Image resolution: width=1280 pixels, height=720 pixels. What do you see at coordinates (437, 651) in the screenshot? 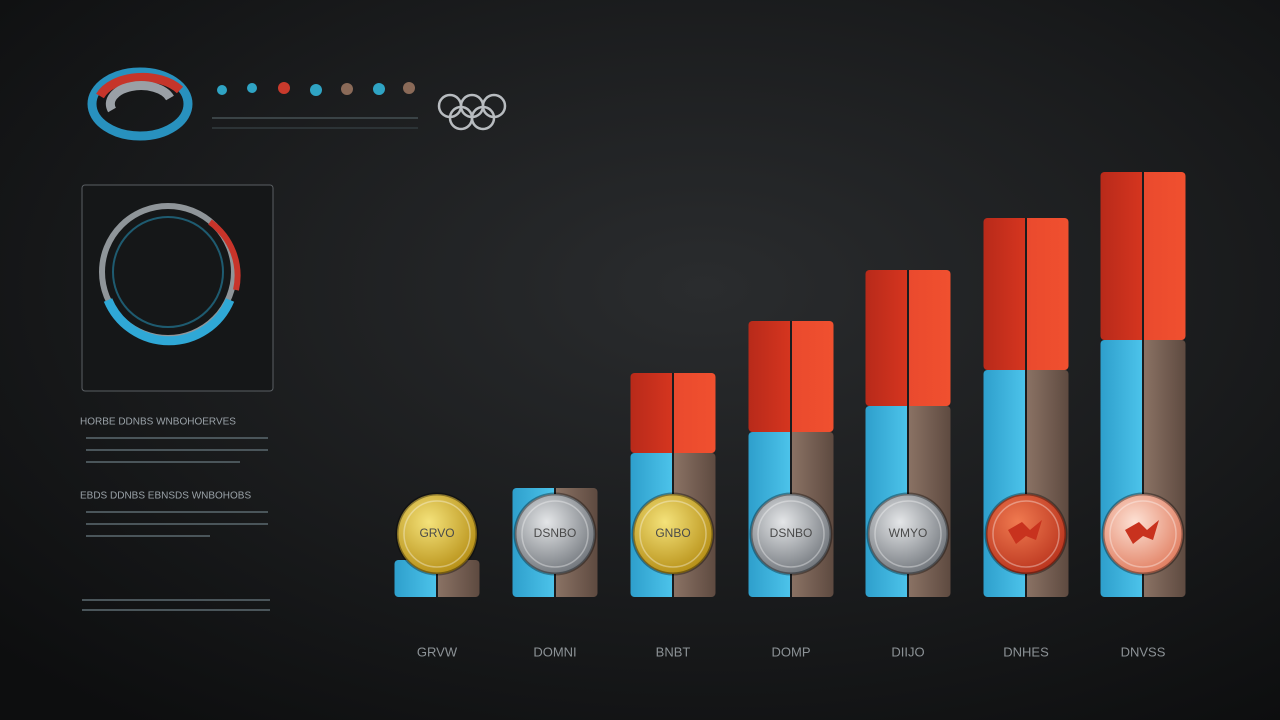
I see `x-tick-label: GRVW` at bounding box center [437, 651].